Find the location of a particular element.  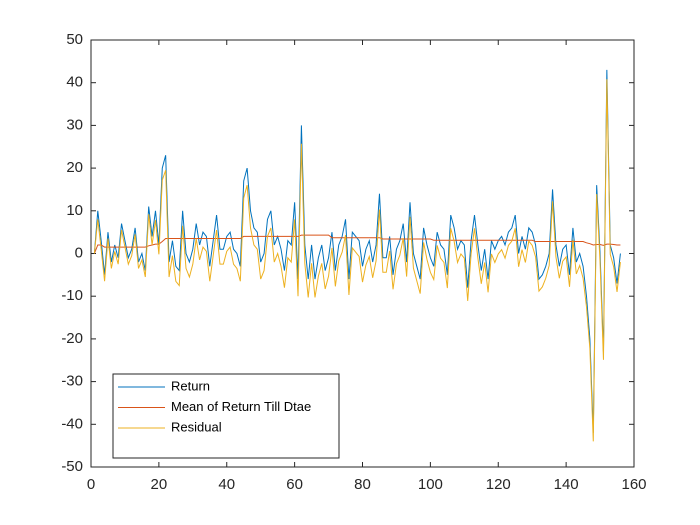

x-tick-label: 20 is located at coordinates (159, 484).